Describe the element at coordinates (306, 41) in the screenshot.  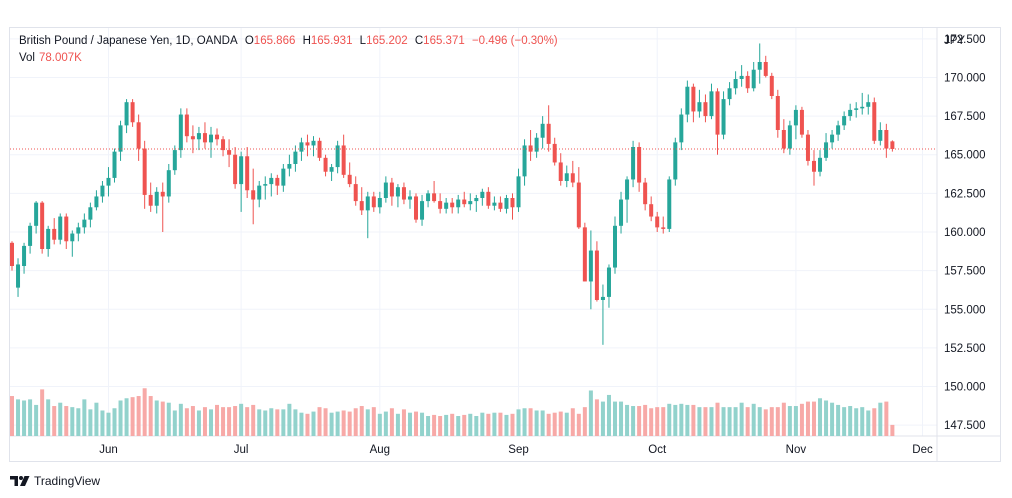
I see `high-label: H` at that location.